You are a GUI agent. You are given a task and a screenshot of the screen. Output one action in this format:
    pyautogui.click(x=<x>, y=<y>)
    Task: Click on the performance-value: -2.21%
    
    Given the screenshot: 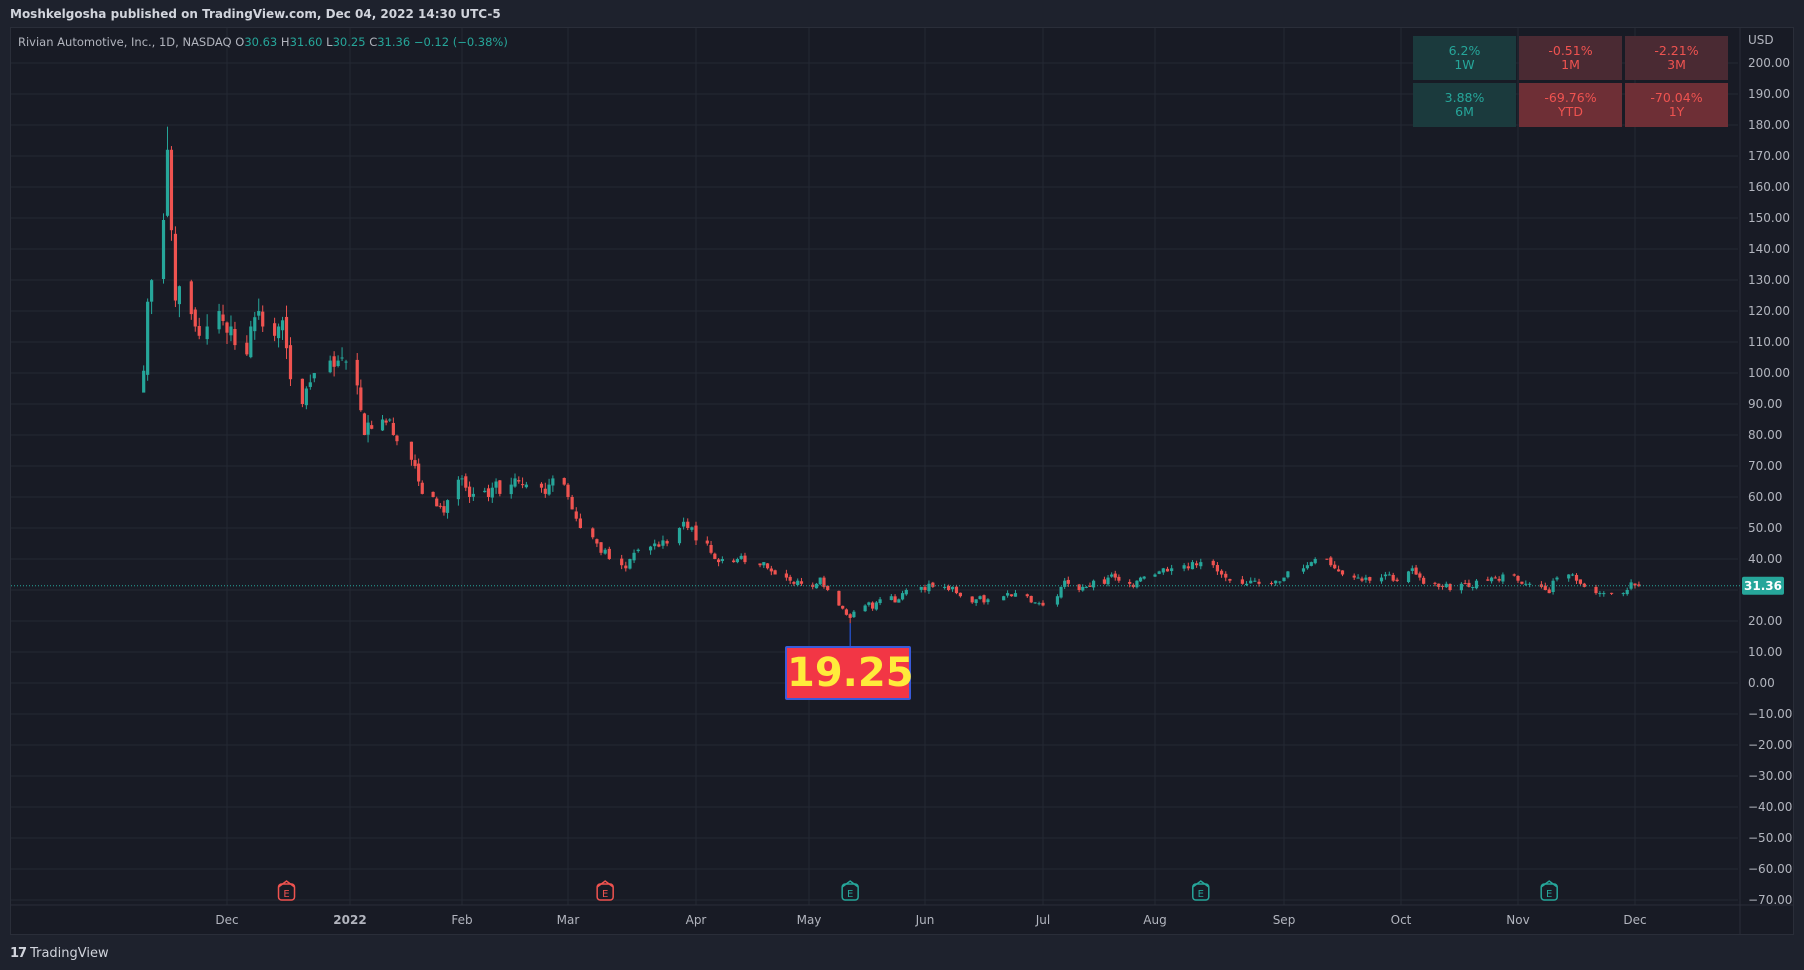 What is the action you would take?
    pyautogui.click(x=1676, y=50)
    